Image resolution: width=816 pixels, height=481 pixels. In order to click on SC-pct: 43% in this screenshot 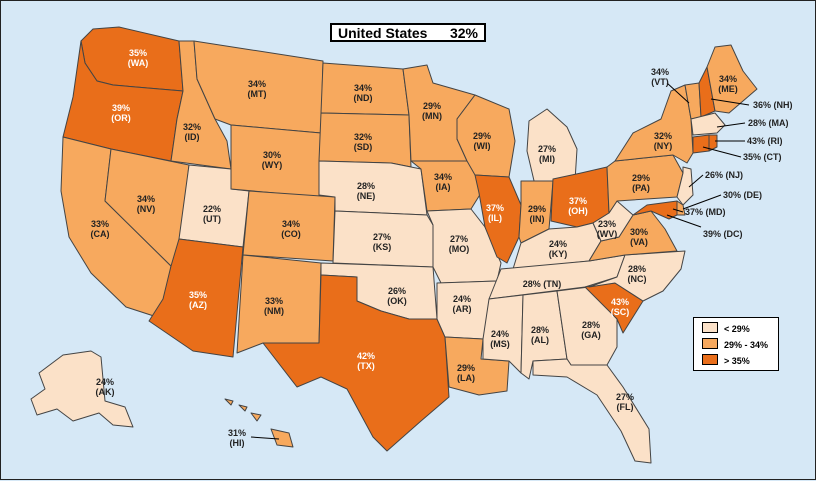, I will do `click(619, 302)`.